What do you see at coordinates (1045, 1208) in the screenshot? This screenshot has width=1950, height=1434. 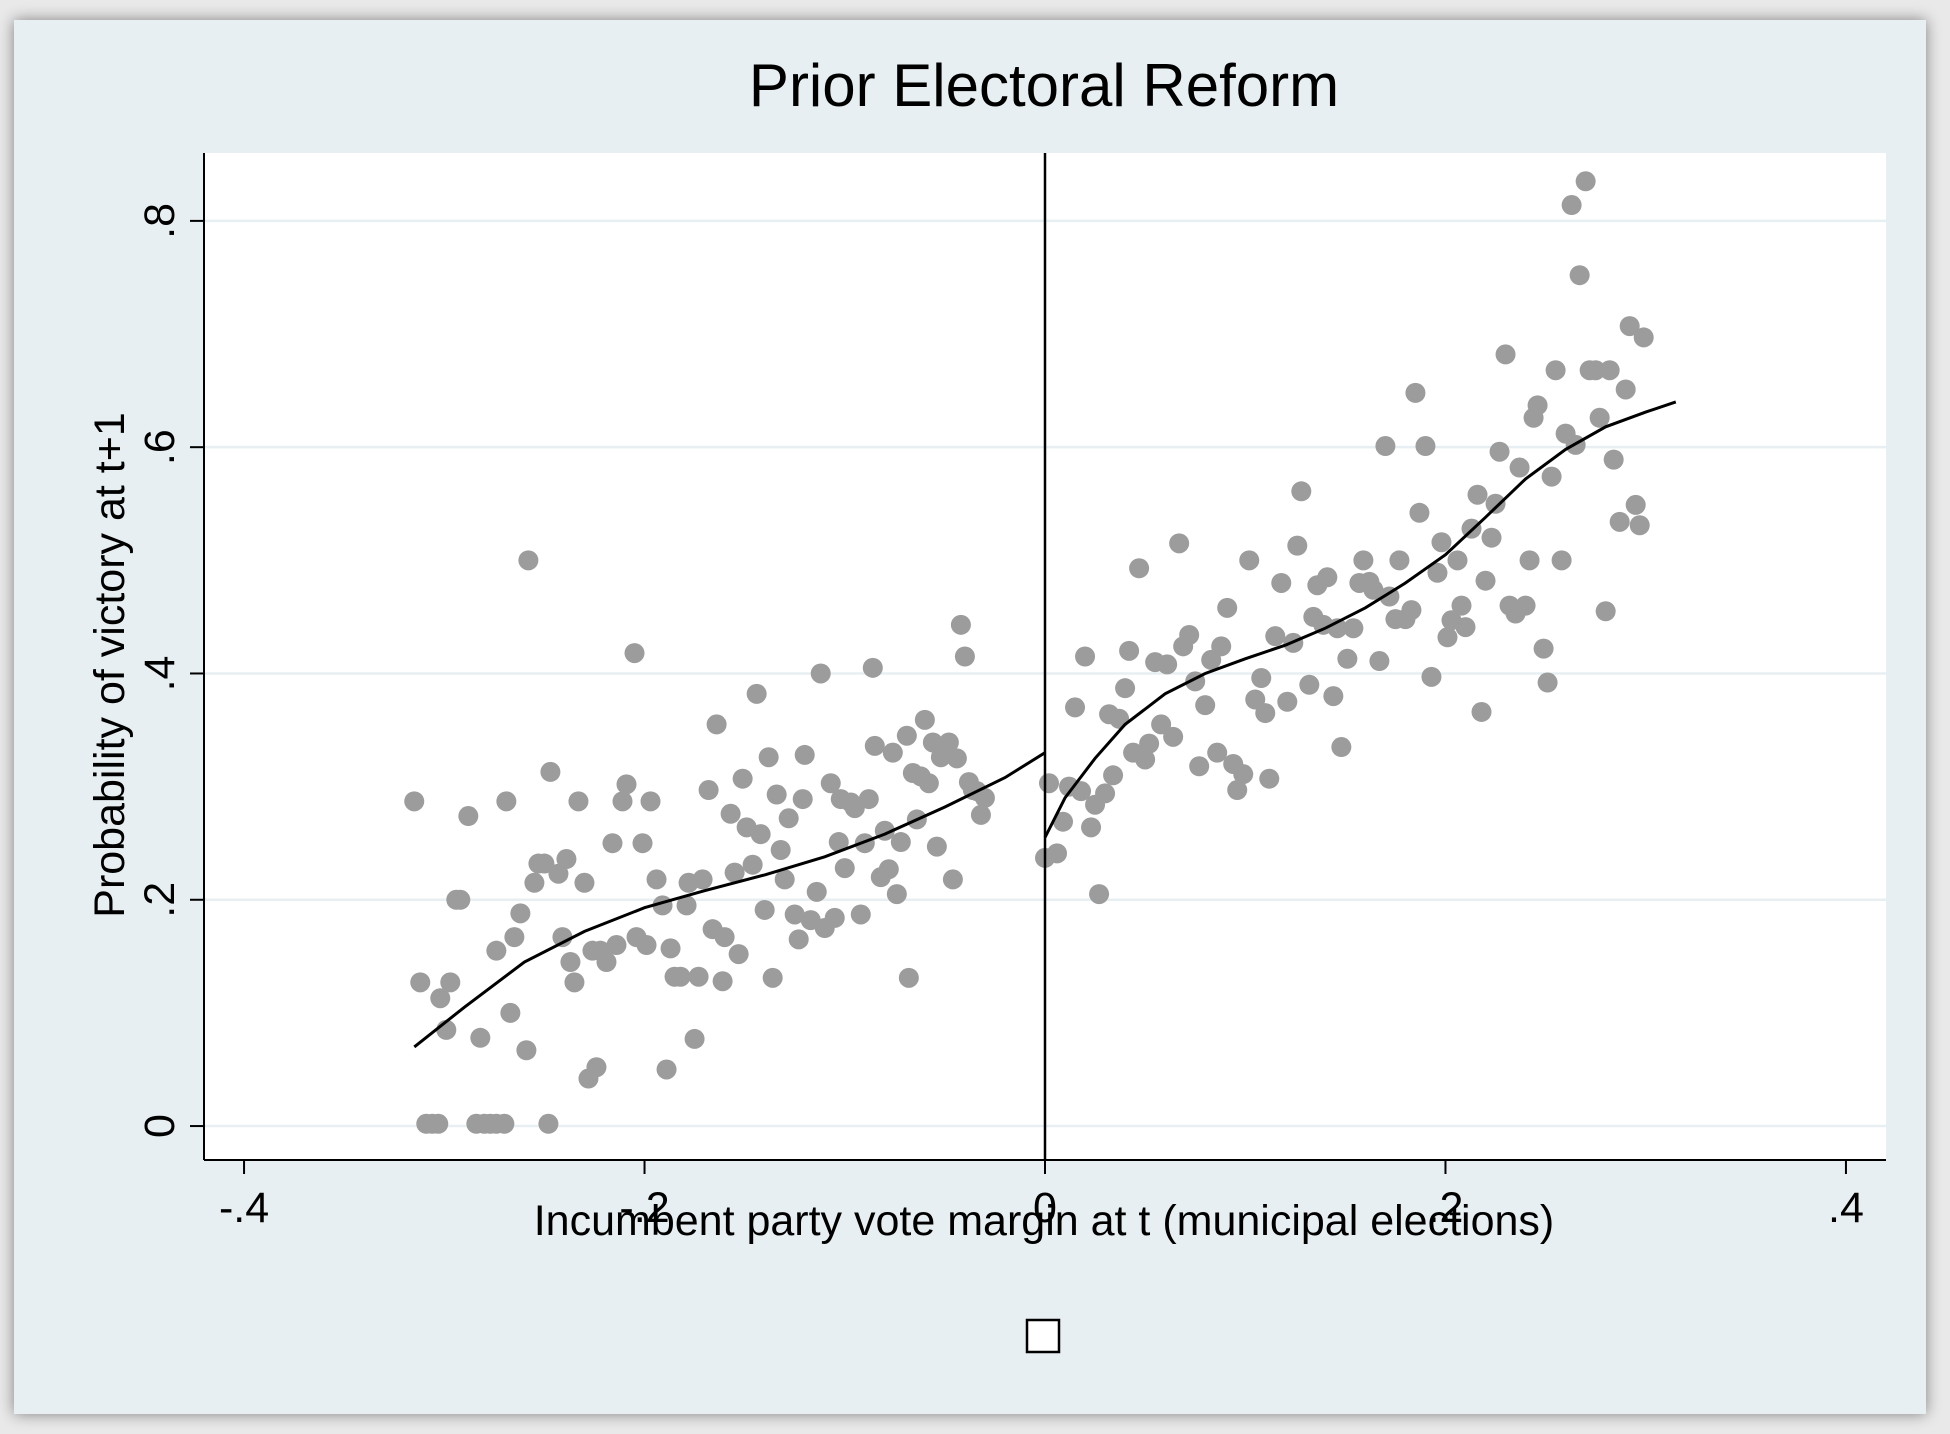 I see `x-tick-label: 0` at bounding box center [1045, 1208].